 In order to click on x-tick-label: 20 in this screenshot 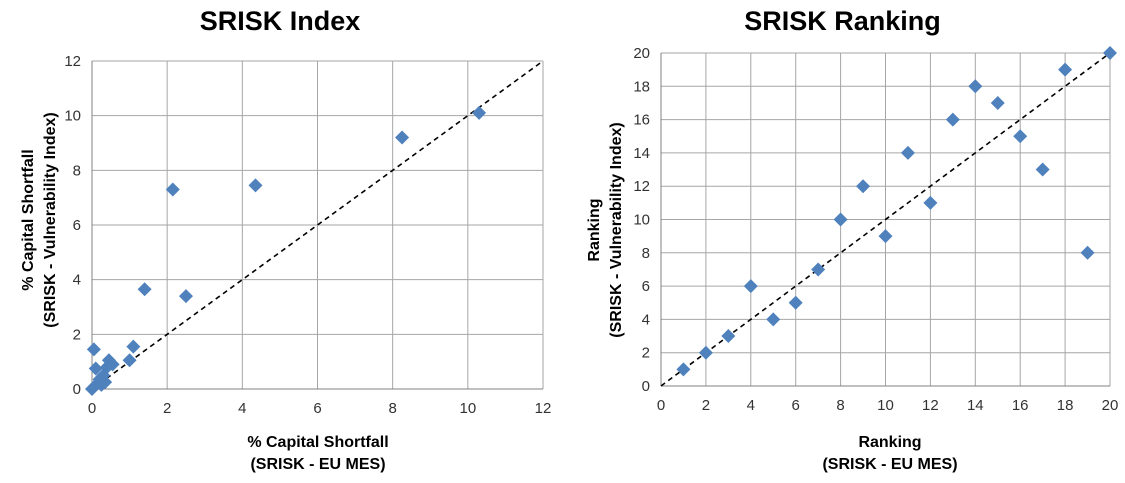, I will do `click(1110, 405)`.